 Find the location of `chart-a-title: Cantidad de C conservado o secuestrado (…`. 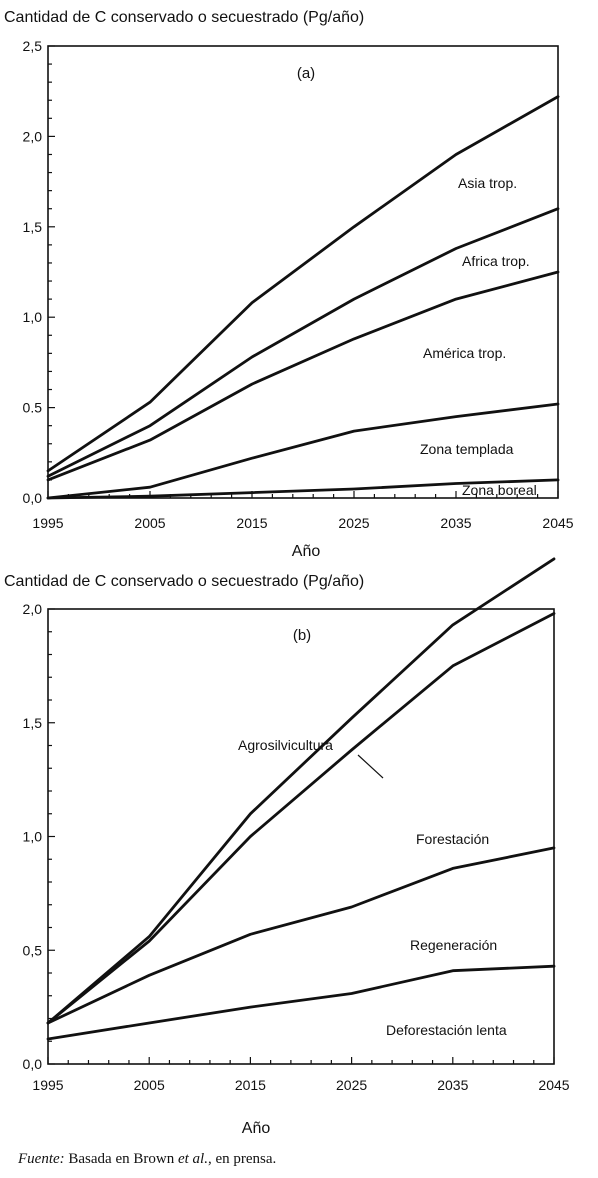

chart-a-title: Cantidad de C conservado o secuestrado (… is located at coordinates (184, 17).